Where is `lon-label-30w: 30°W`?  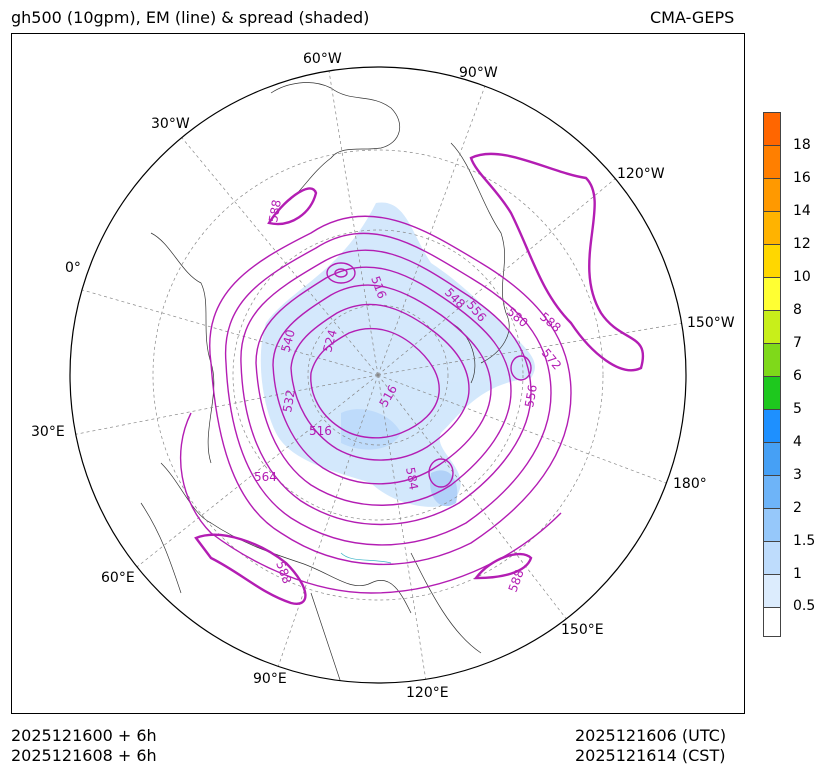
lon-label-30w: 30°W is located at coordinates (170, 124).